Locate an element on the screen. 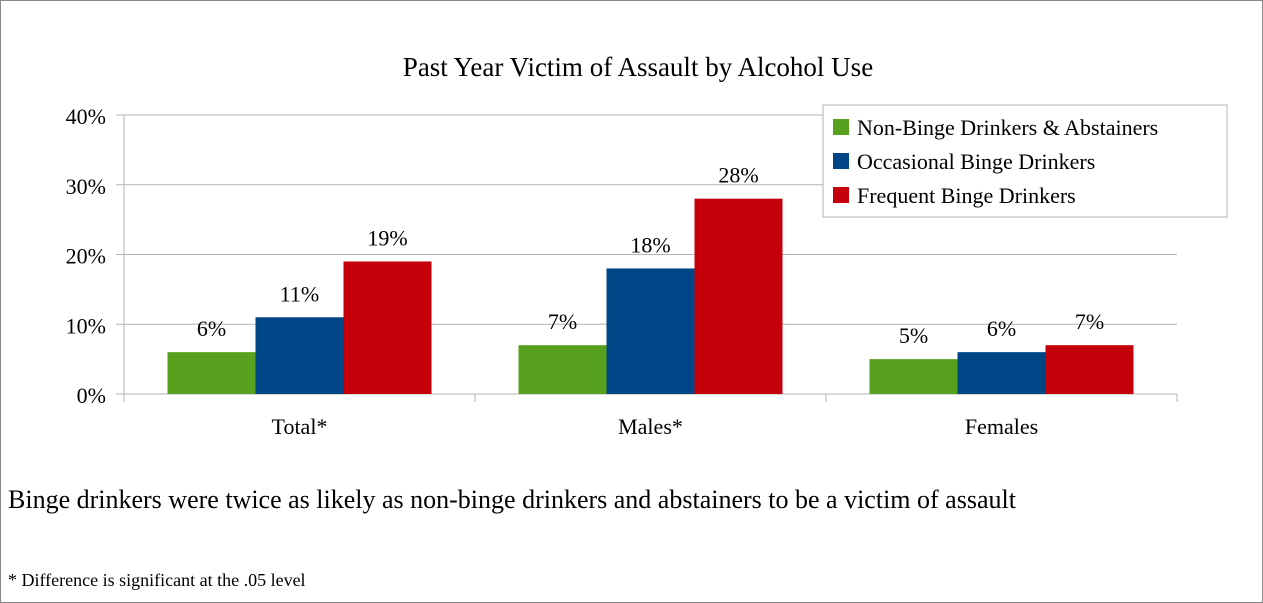 The height and width of the screenshot is (603, 1263). legend-box is located at coordinates (1025, 161).